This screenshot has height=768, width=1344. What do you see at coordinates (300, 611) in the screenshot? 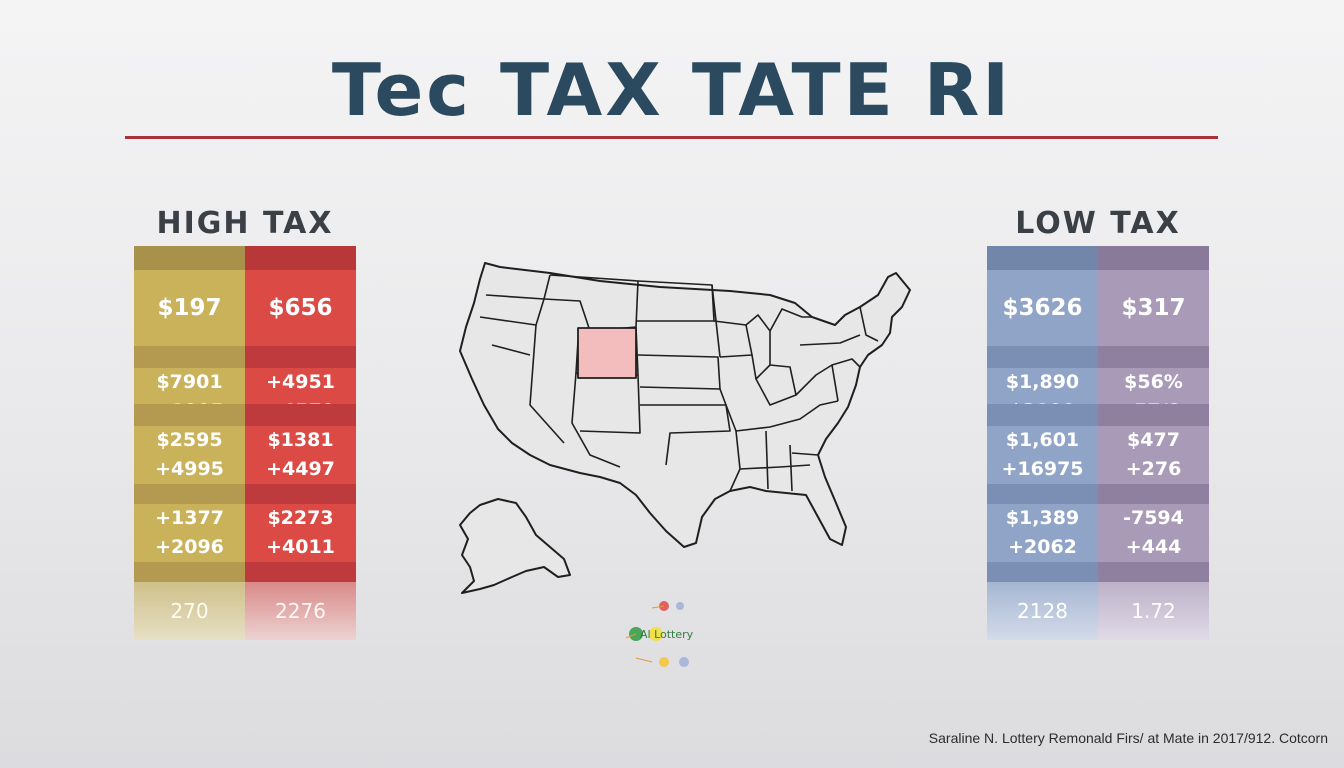
I see `footer-cell: 2276` at bounding box center [300, 611].